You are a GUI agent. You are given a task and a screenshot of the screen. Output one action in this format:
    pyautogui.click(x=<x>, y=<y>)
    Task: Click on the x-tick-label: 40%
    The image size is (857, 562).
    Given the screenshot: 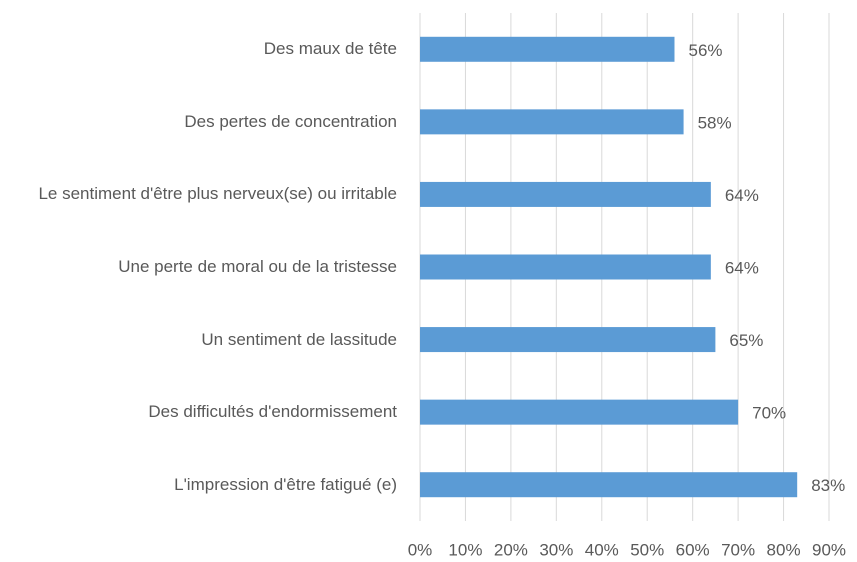 What is the action you would take?
    pyautogui.click(x=602, y=549)
    